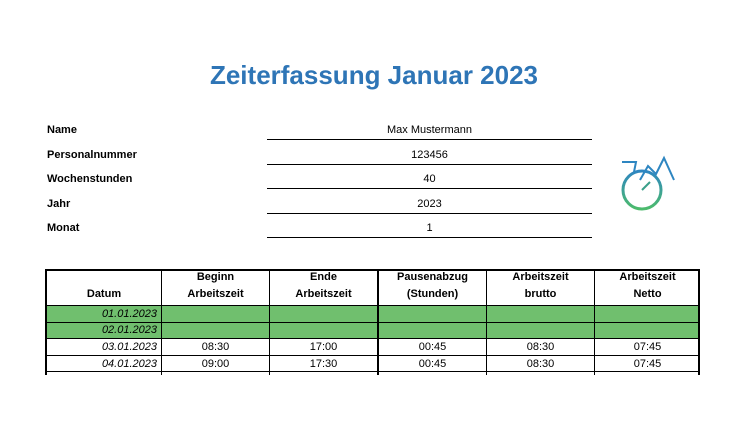 This screenshot has width=748, height=428. Describe the element at coordinates (429, 181) in the screenshot. I see `info-value: 40` at that location.